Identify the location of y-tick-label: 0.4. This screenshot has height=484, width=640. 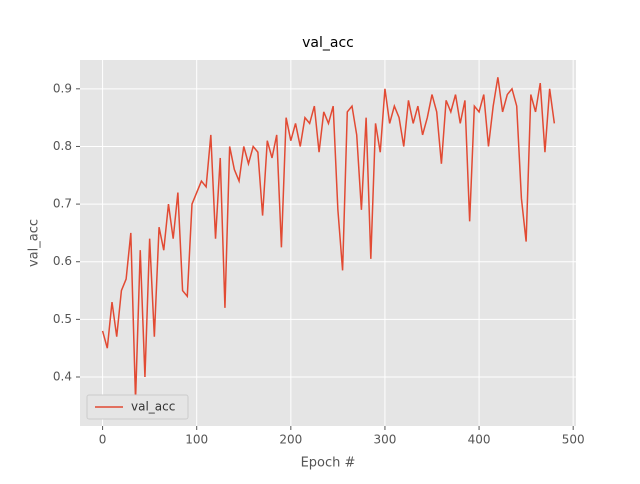
(62, 377).